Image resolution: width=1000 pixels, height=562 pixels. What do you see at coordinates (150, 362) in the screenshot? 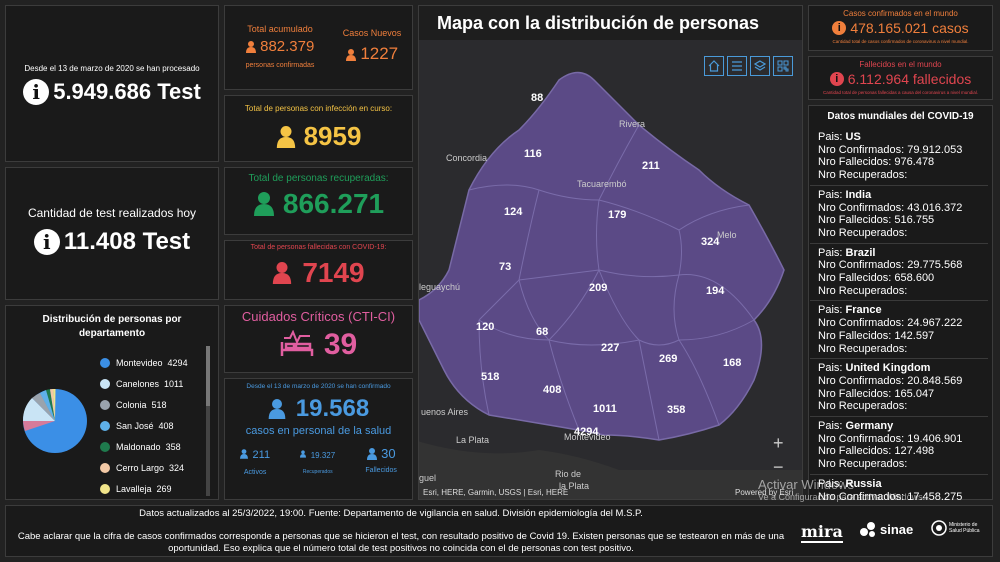
I see `legend-item: Montevideo 4294` at bounding box center [150, 362].